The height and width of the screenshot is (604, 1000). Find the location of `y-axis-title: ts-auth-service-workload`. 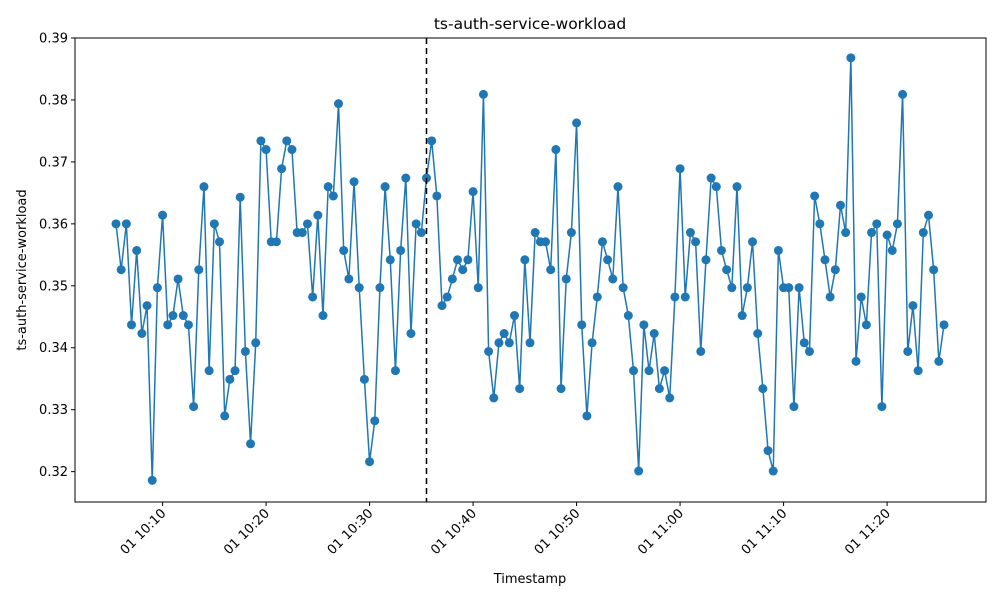

y-axis-title: ts-auth-service-workload is located at coordinates (22, 269).